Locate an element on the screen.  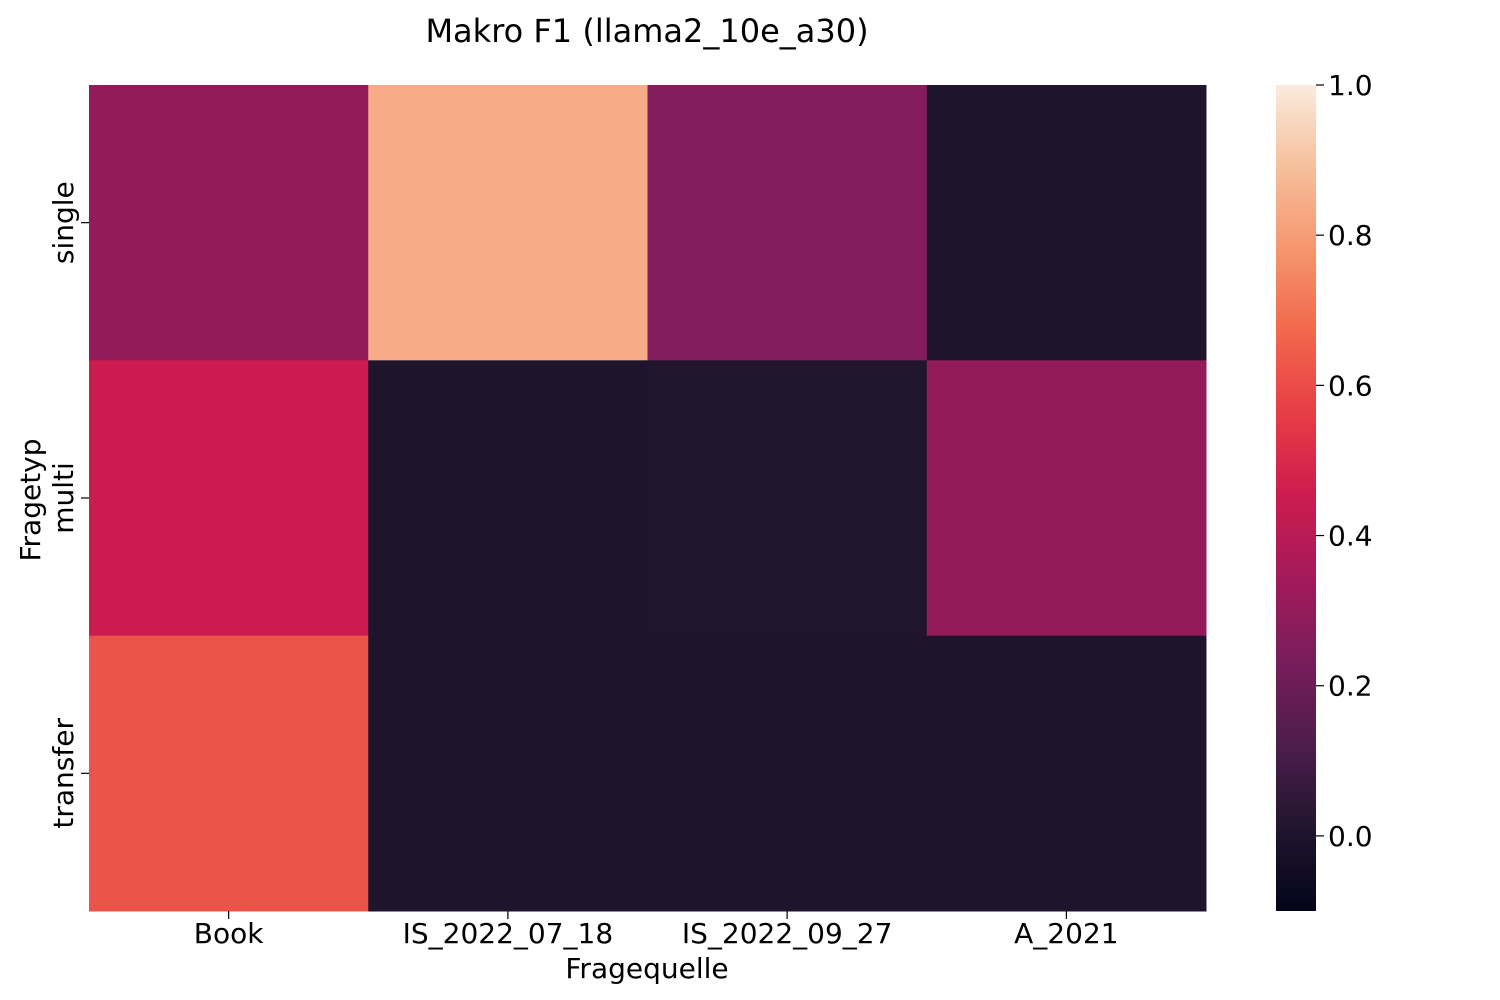
x-axis-label: Fragequelle is located at coordinates (646, 968).